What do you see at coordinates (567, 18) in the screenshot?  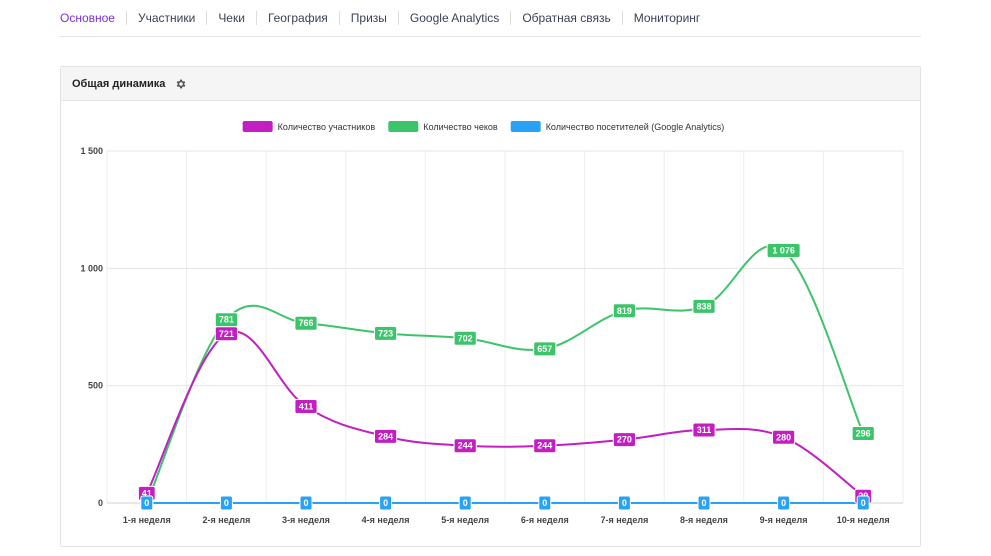 I see `tab-6: Обратная связь` at bounding box center [567, 18].